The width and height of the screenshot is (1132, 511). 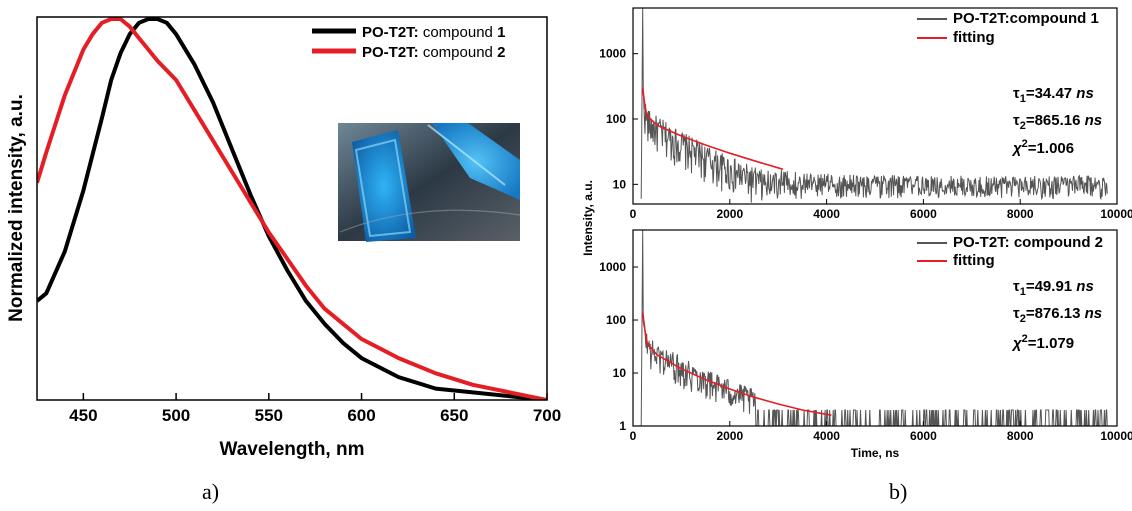 I want to click on tau2-value-1: =865.16, so click(x=1053, y=120).